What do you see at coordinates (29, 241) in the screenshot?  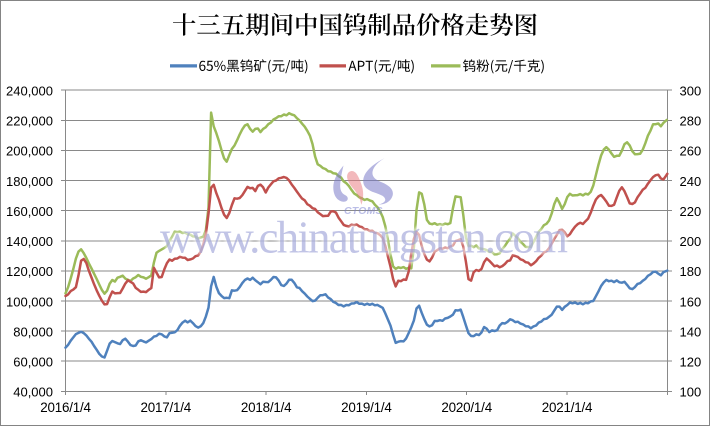 I see `svg-text: 140,000` at bounding box center [29, 241].